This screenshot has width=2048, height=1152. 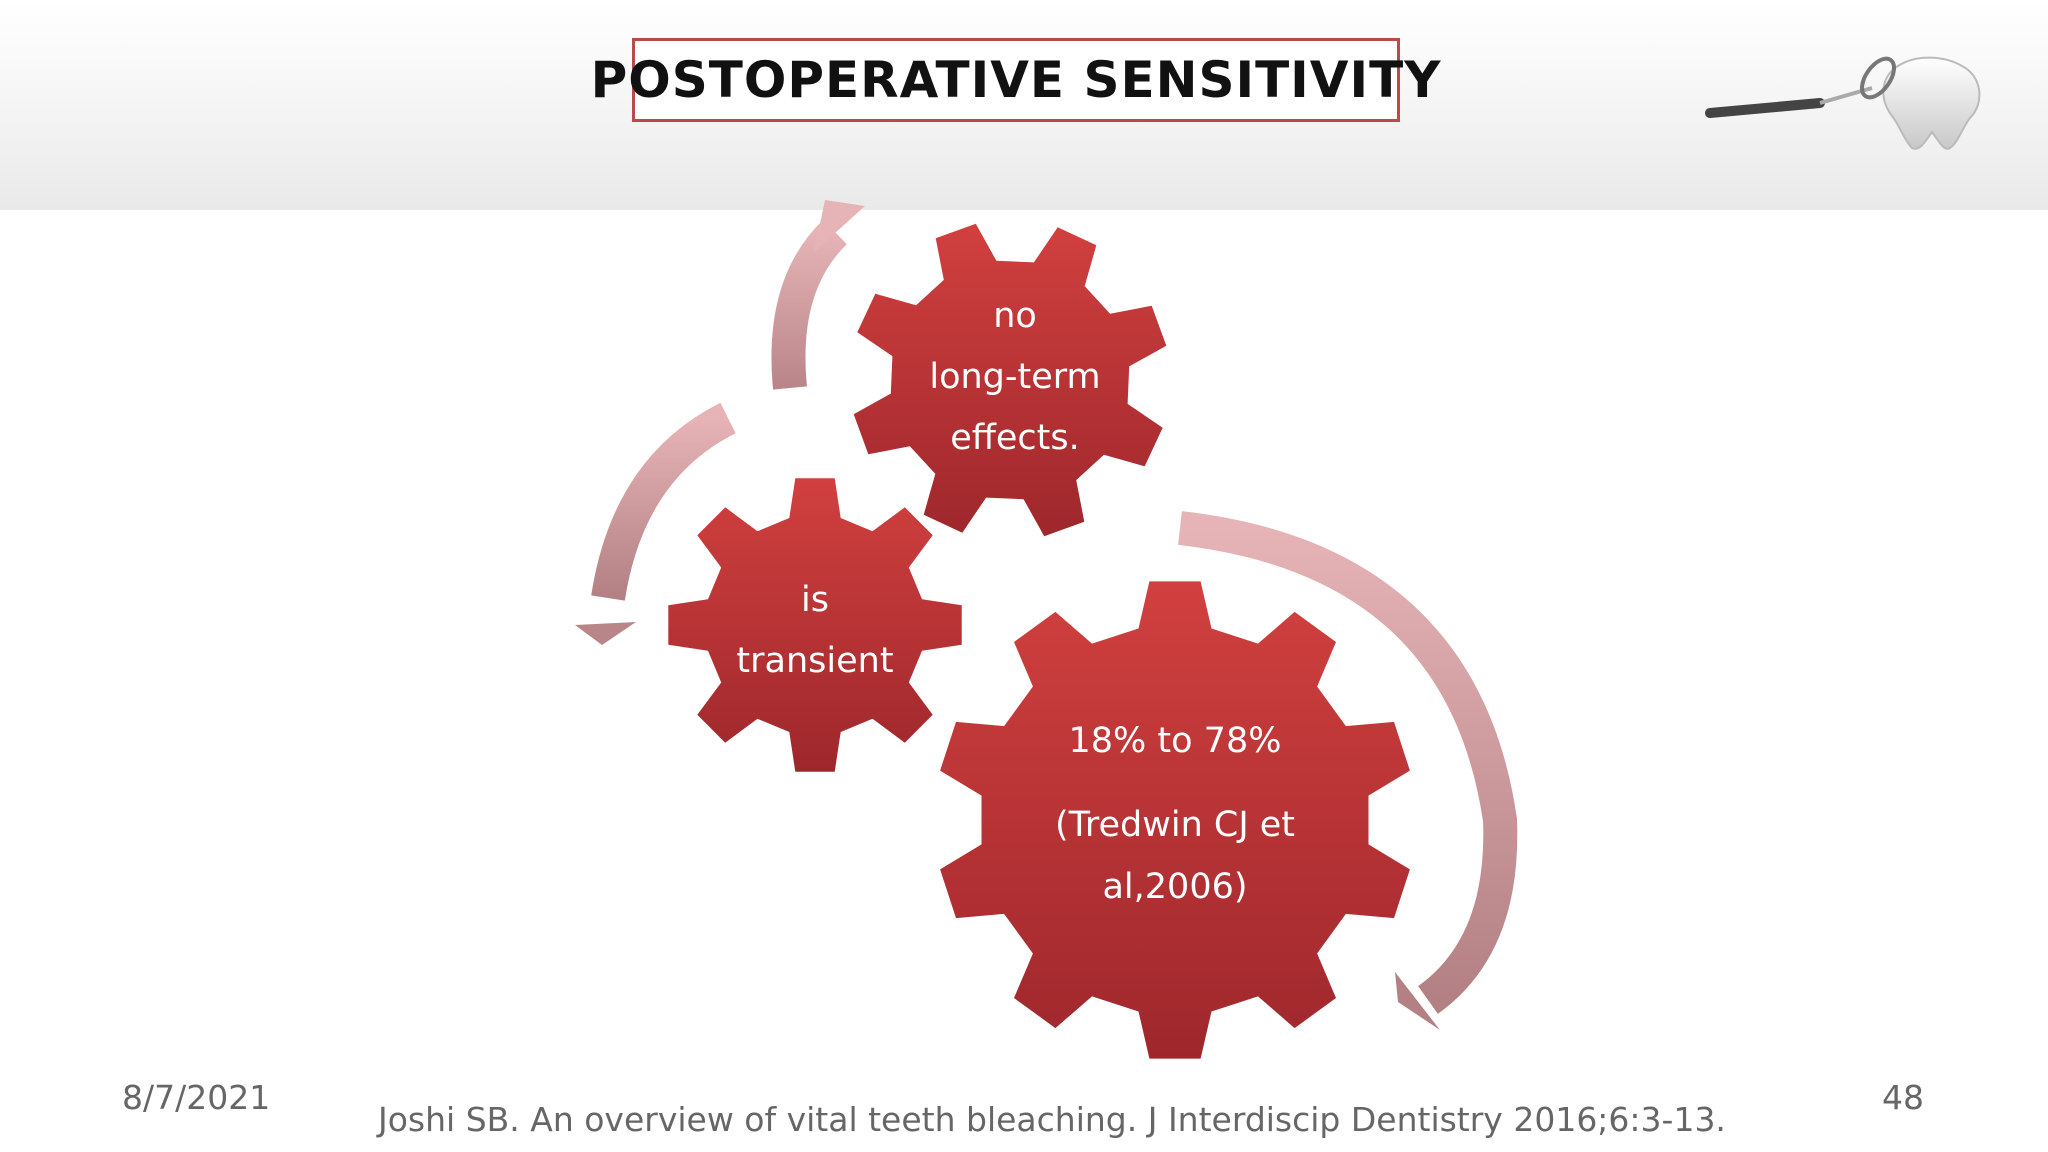 What do you see at coordinates (809, 304) in the screenshot?
I see `arrow-top` at bounding box center [809, 304].